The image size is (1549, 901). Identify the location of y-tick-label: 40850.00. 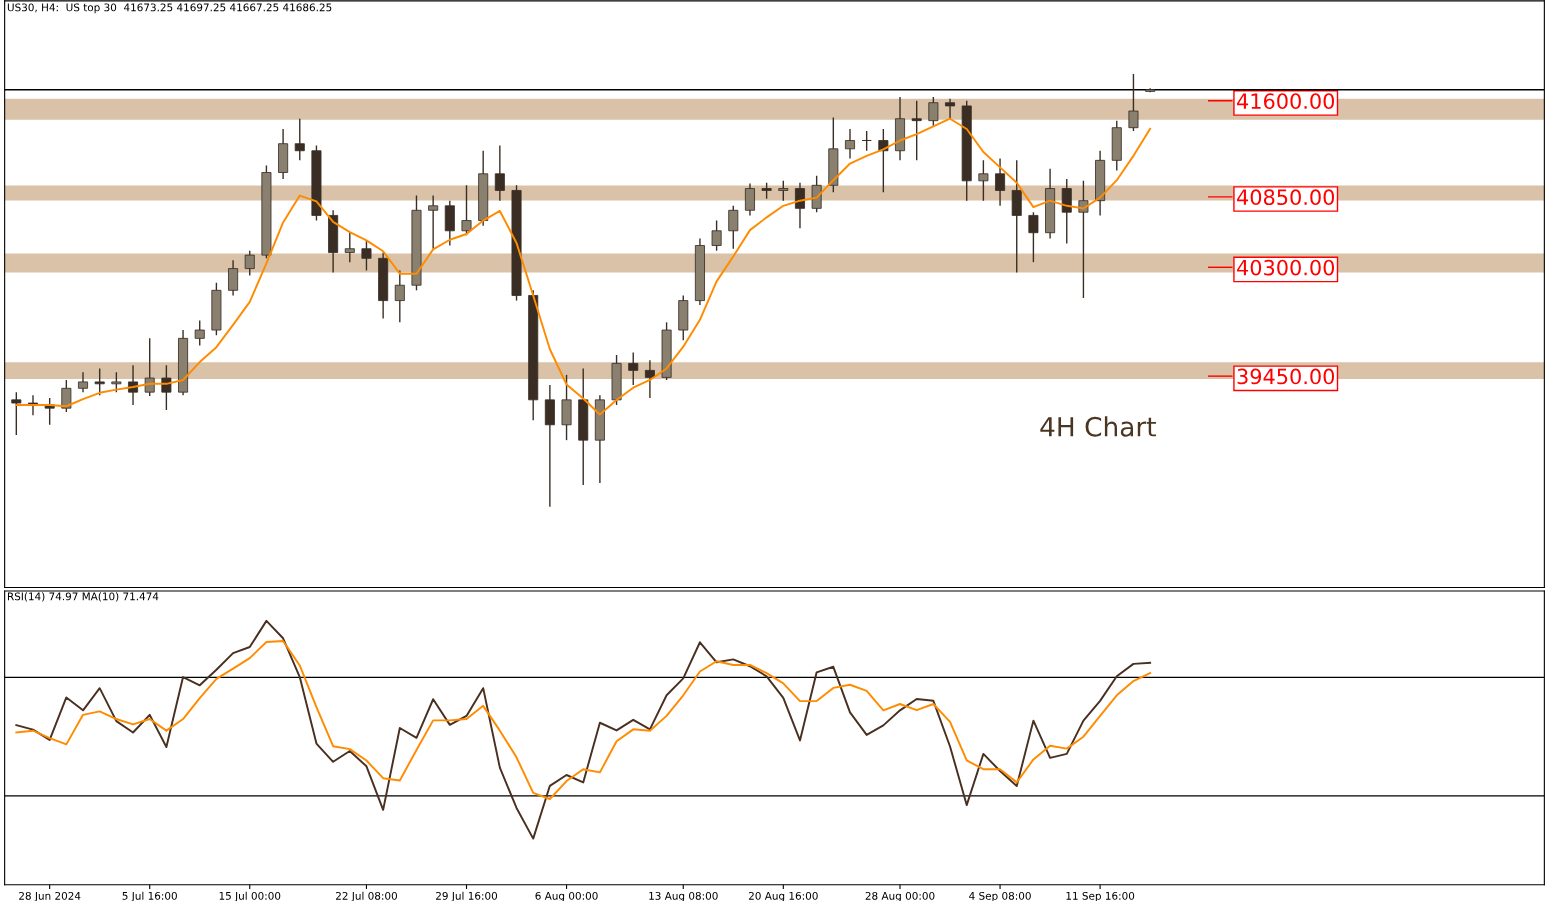
(1286, 197).